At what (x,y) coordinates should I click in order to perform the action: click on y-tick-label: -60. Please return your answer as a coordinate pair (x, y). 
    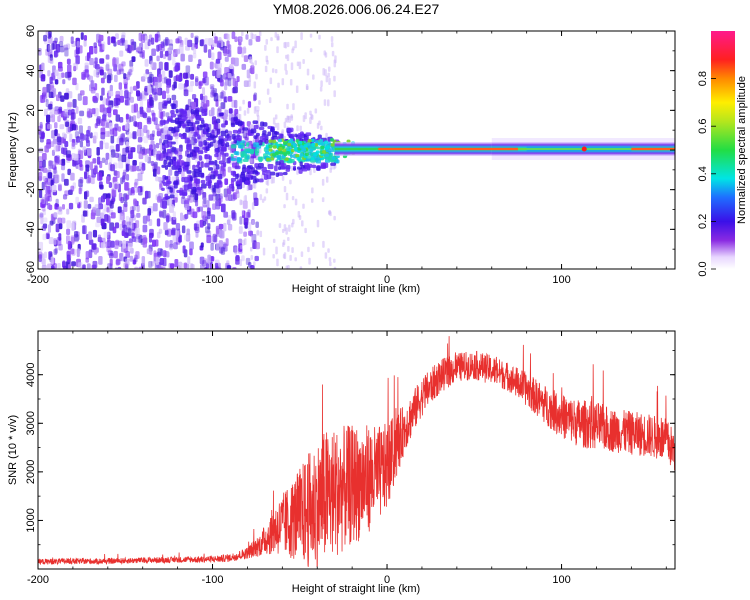
    Looking at the image, I should click on (31, 269).